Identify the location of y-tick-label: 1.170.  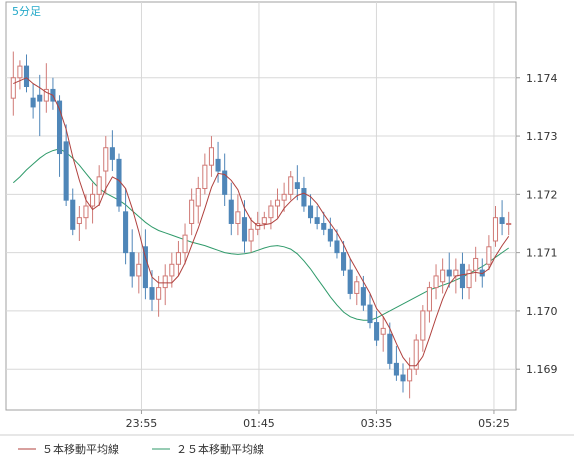
(542, 311).